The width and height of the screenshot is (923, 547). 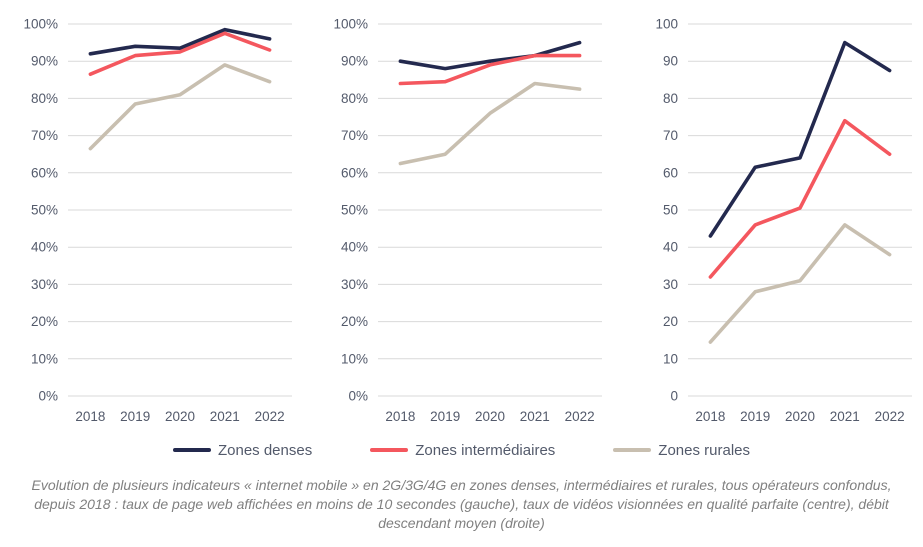 I want to click on legend-item-zones-intermediaires: Zones intermédiaires, so click(x=462, y=450).